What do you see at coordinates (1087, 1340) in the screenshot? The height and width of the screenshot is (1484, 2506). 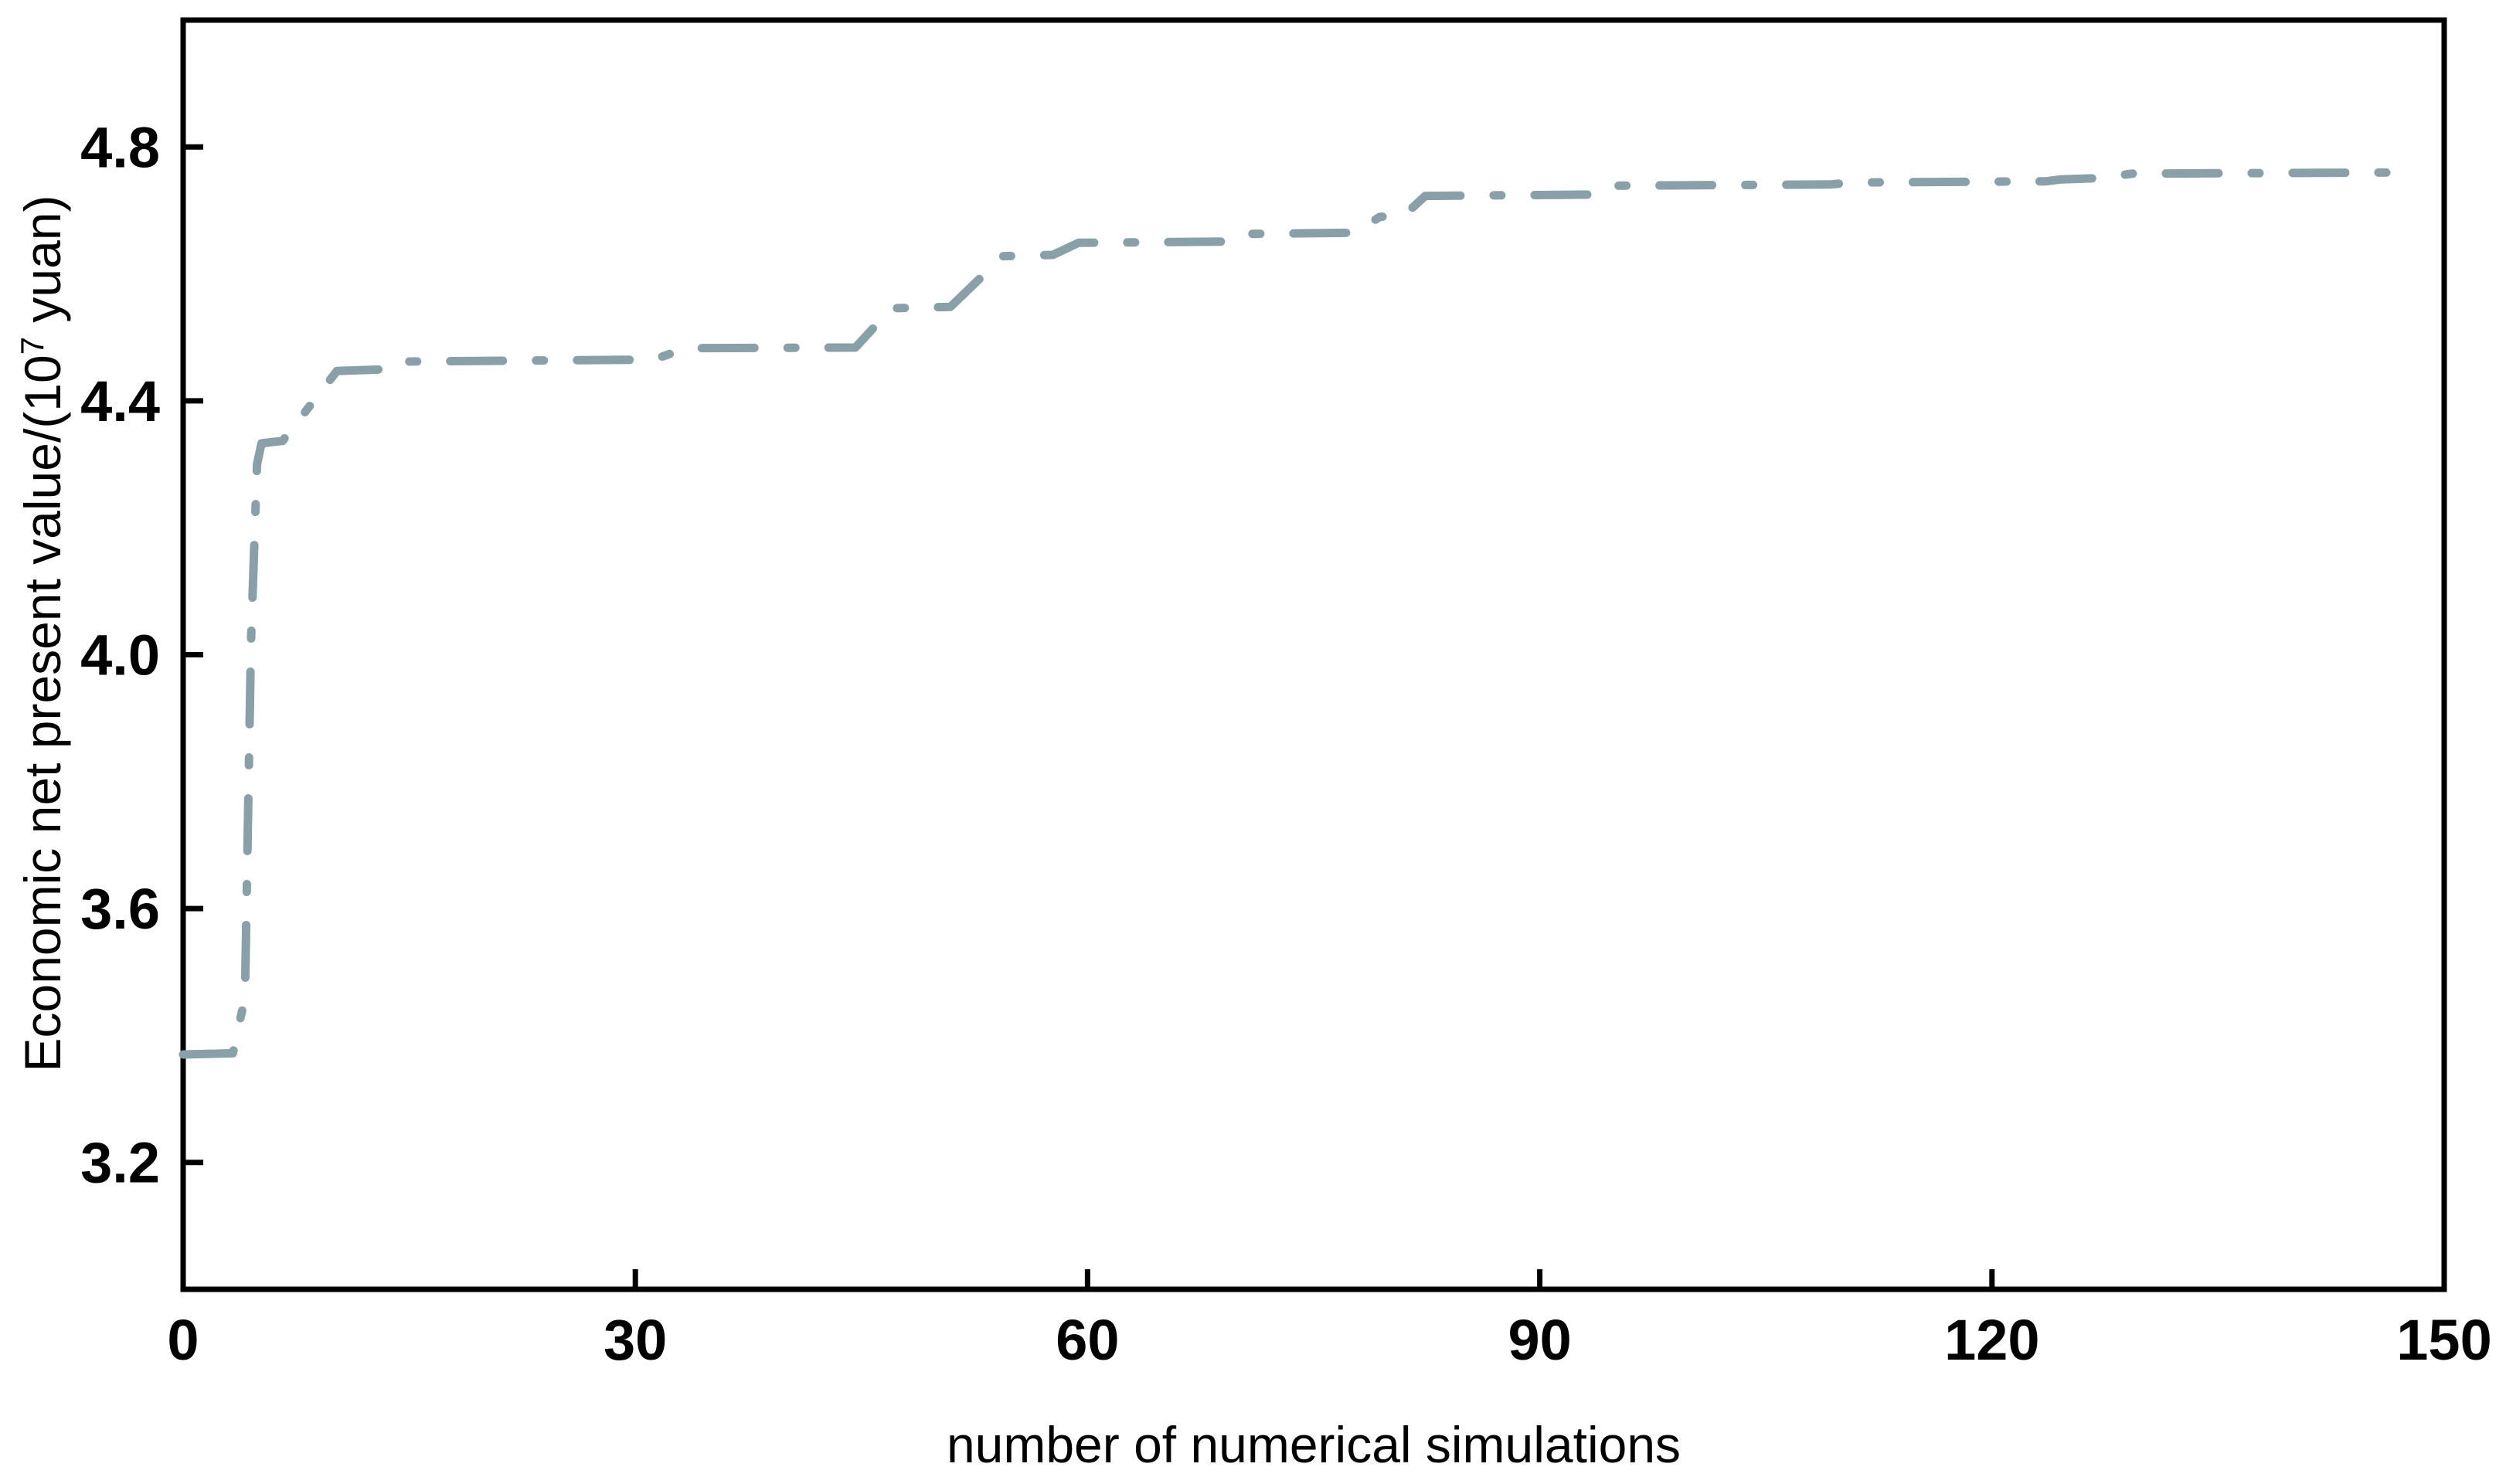 I see `x-tick-label: 60` at bounding box center [1087, 1340].